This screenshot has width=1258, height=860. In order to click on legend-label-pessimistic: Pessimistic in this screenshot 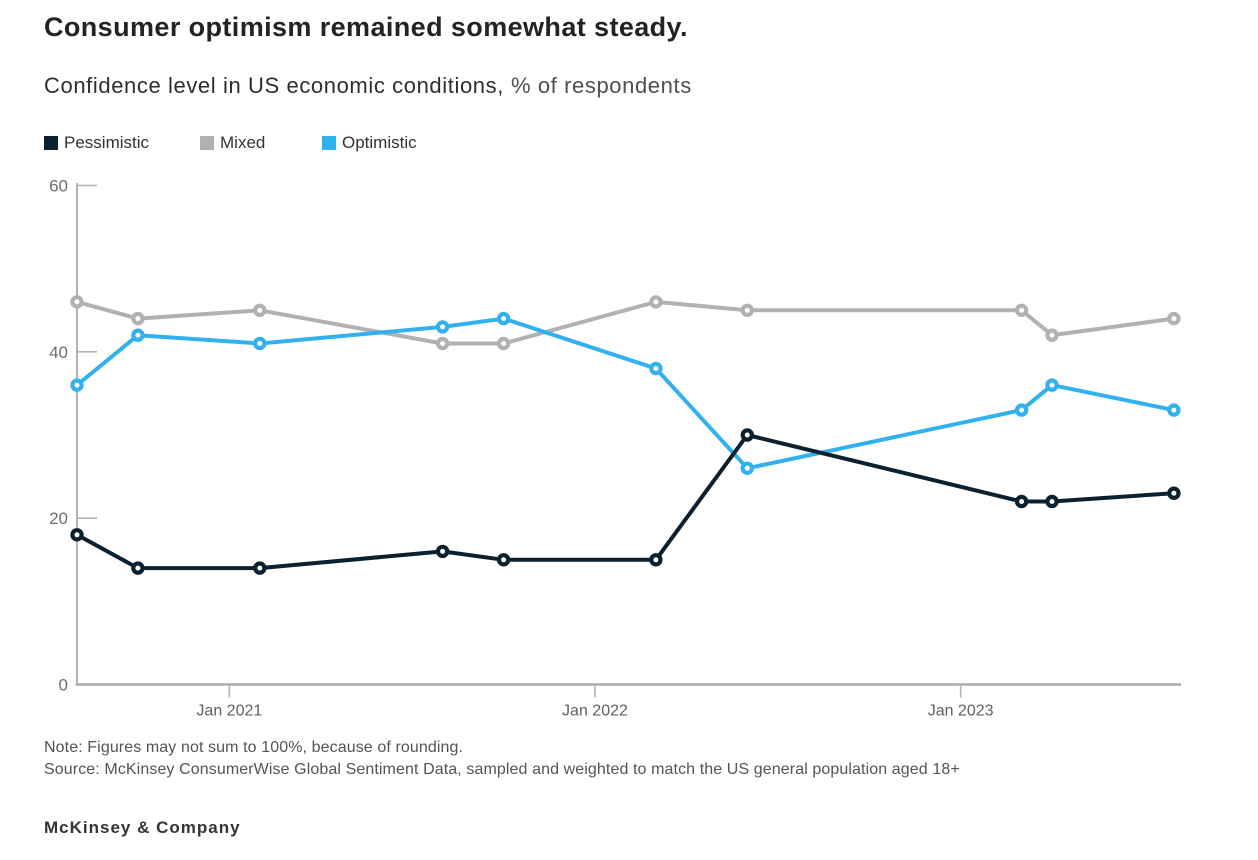, I will do `click(107, 142)`.